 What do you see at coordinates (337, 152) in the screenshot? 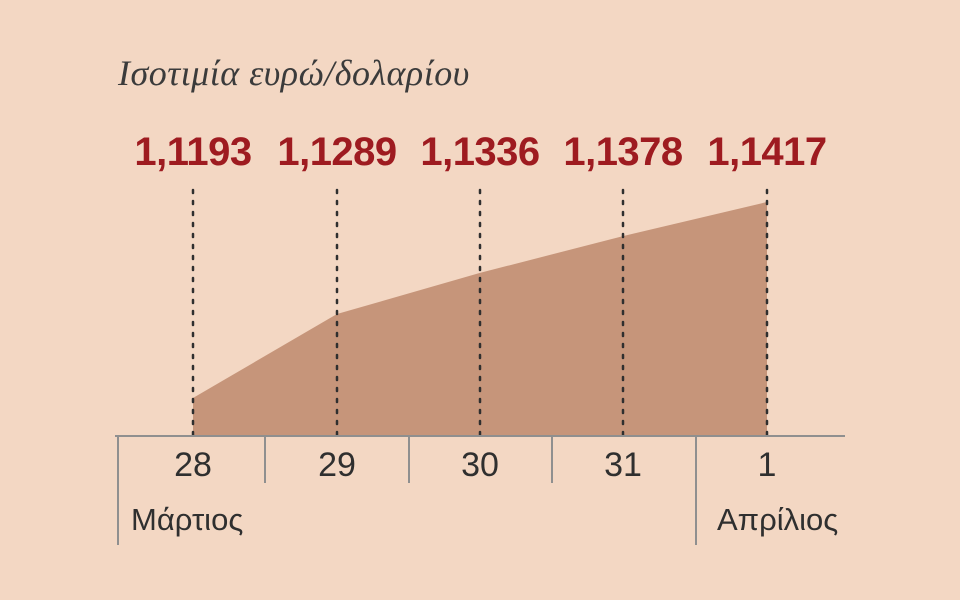
I see `value-label-29: 1,1289` at bounding box center [337, 152].